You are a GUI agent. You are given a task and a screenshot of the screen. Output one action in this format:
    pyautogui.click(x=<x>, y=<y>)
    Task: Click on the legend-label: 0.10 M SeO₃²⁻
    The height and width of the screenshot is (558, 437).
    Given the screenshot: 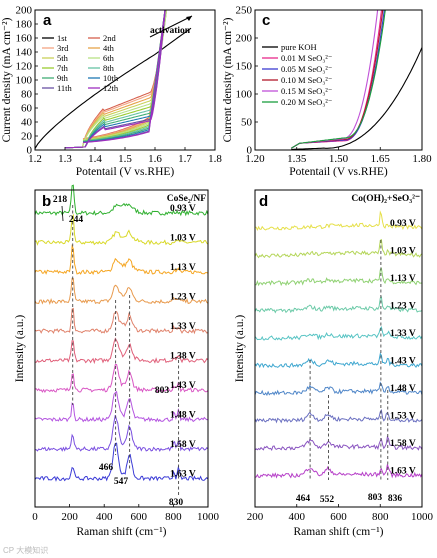 What is the action you would take?
    pyautogui.click(x=307, y=80)
    